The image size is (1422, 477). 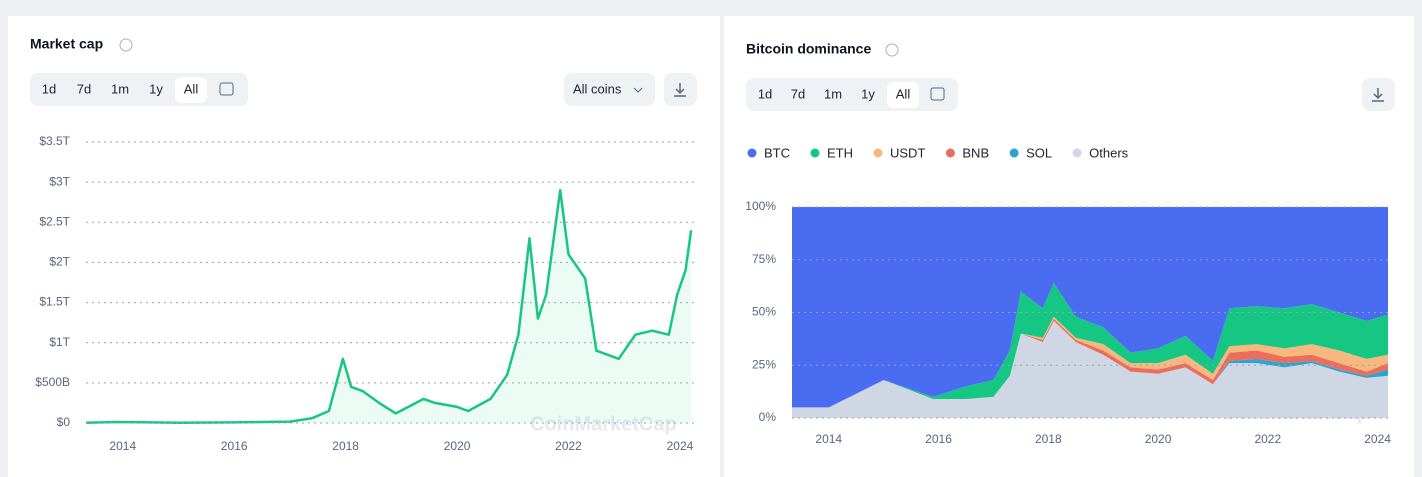 I want to click on y-tick-label: $1T, so click(x=59, y=342).